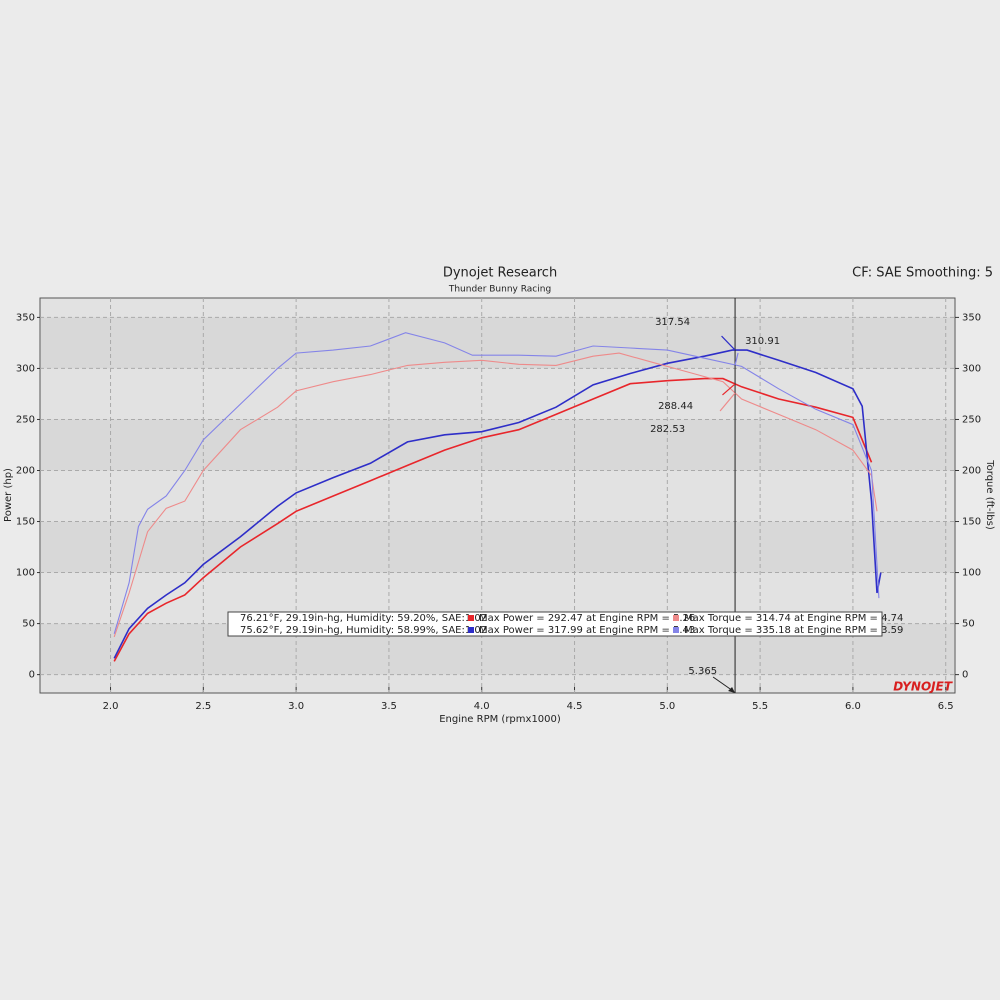 This screenshot has height=1000, width=1000. Describe the element at coordinates (971, 368) in the screenshot. I see `y2-tick-label: 300` at that location.